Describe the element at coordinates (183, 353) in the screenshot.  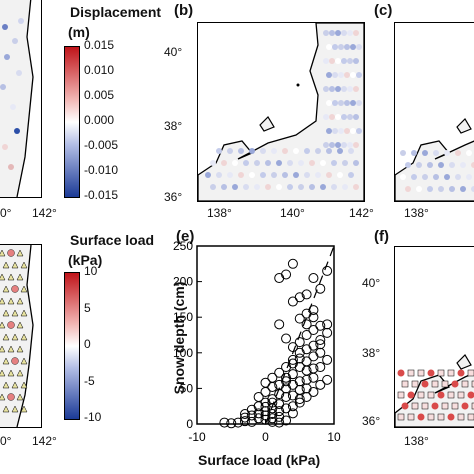
I see `y-tick-label: 100` at that location.